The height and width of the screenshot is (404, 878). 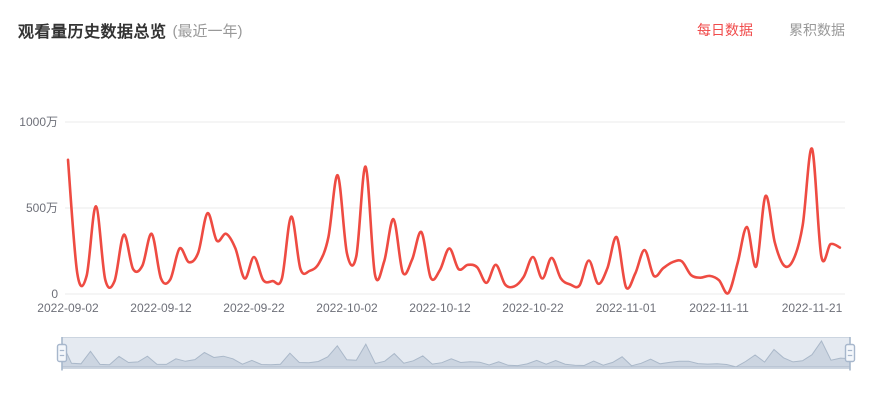 What do you see at coordinates (161, 308) in the screenshot?
I see `x-tick-label: 2022-09-12` at bounding box center [161, 308].